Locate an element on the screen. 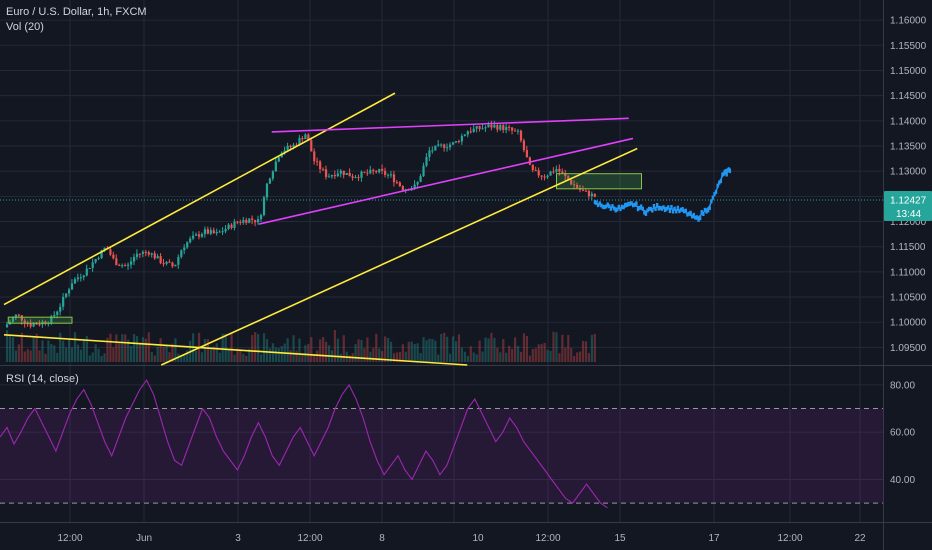  price-tag-countdown: 13:44 is located at coordinates (908, 214).